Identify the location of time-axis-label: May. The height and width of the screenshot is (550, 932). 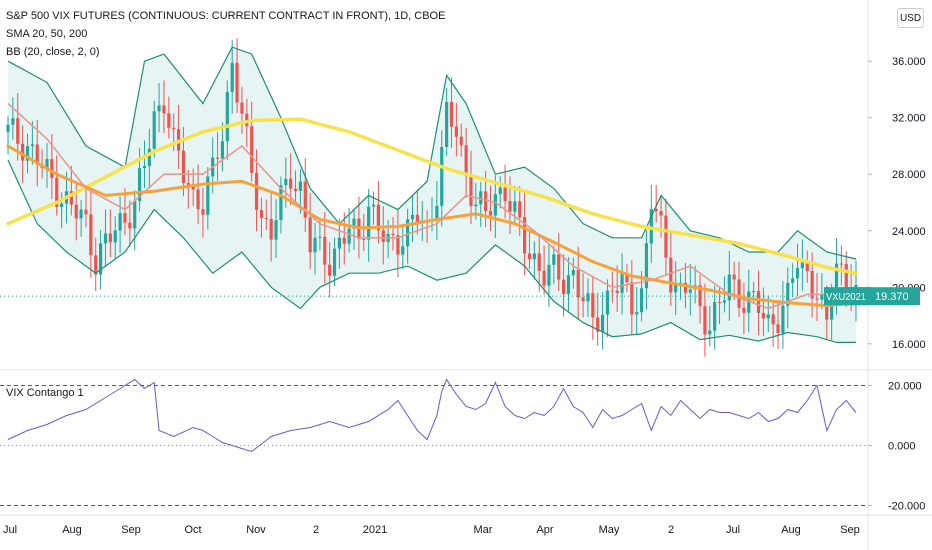
(609, 530).